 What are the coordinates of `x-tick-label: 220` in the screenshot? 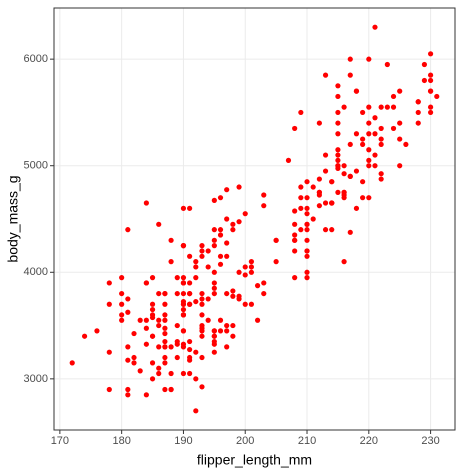 It's located at (369, 441).